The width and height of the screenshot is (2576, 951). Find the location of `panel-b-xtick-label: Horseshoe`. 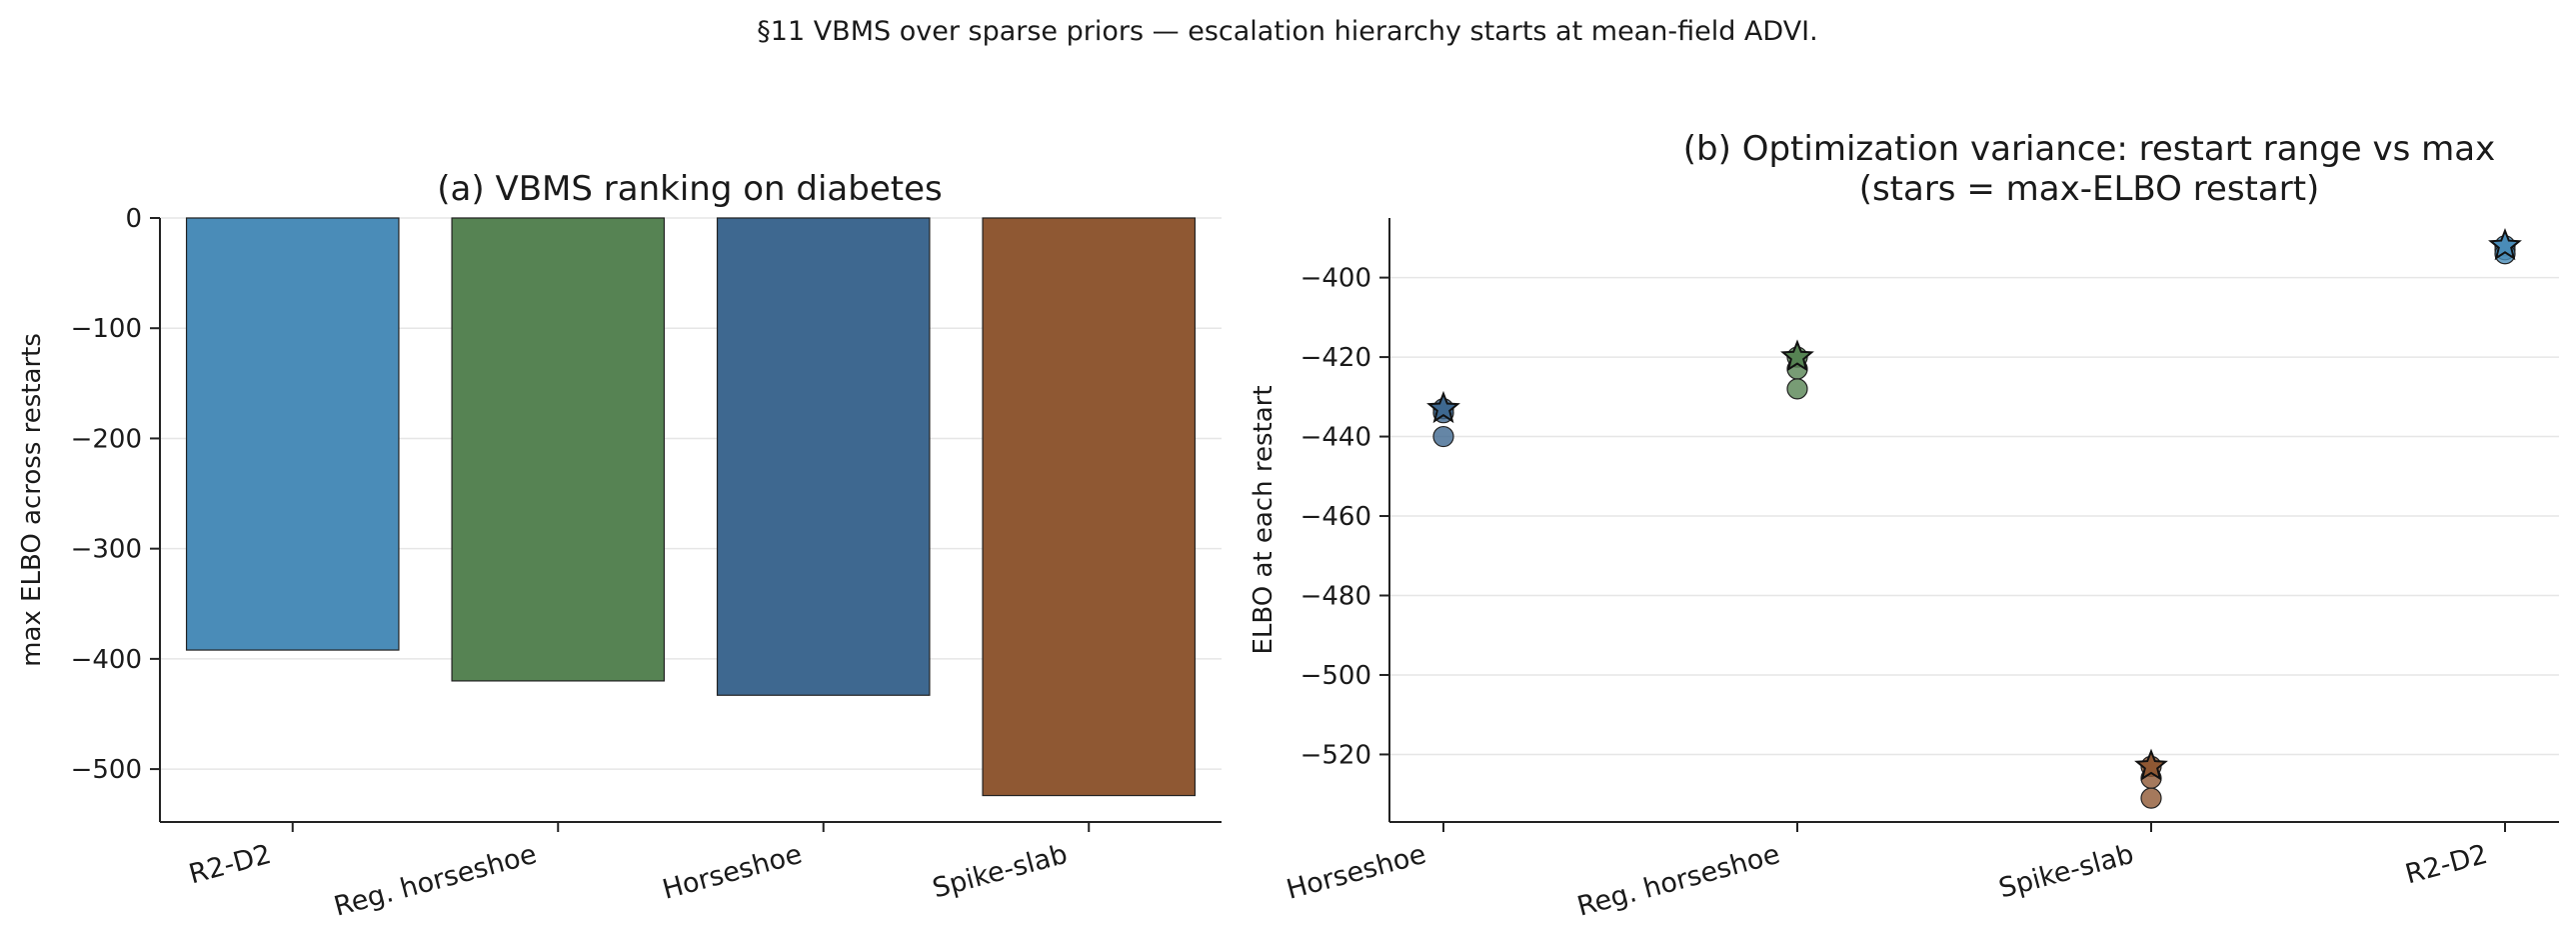

panel-b-xtick-label: Horseshoe is located at coordinates (1356, 872).